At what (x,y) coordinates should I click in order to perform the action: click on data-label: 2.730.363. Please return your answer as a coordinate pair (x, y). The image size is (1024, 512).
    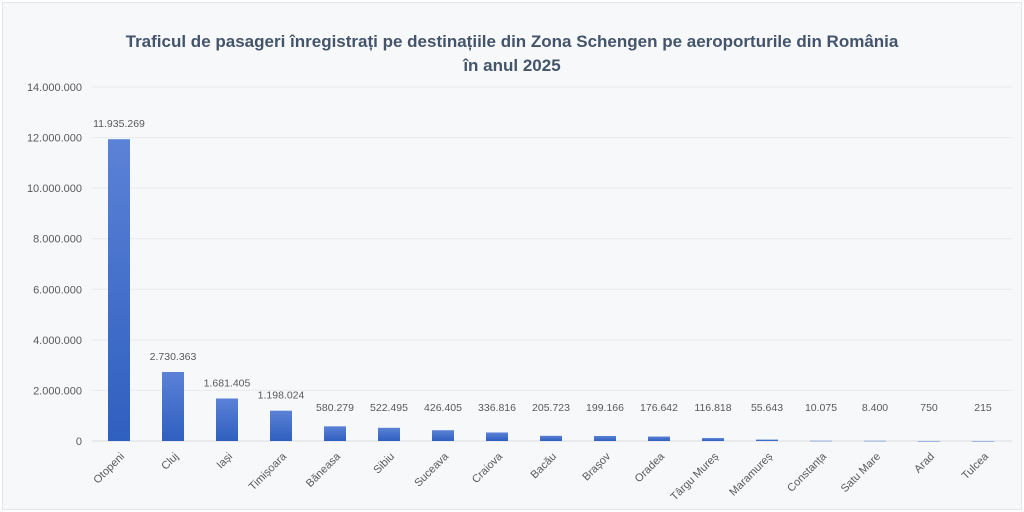
    Looking at the image, I should click on (173, 357).